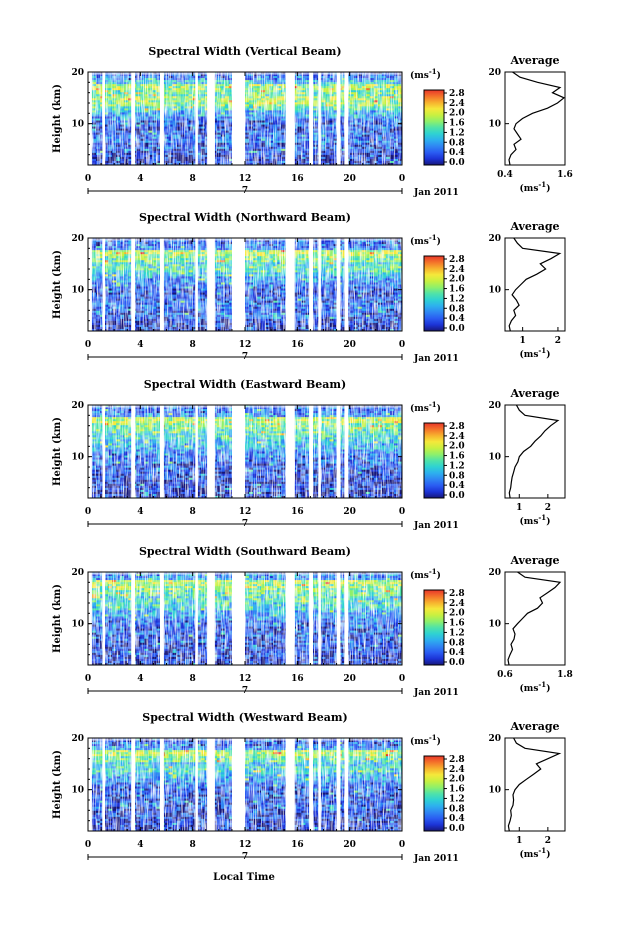  Describe the element at coordinates (457, 770) in the screenshot. I see `colorbar-tick-label: 2.4` at that location.